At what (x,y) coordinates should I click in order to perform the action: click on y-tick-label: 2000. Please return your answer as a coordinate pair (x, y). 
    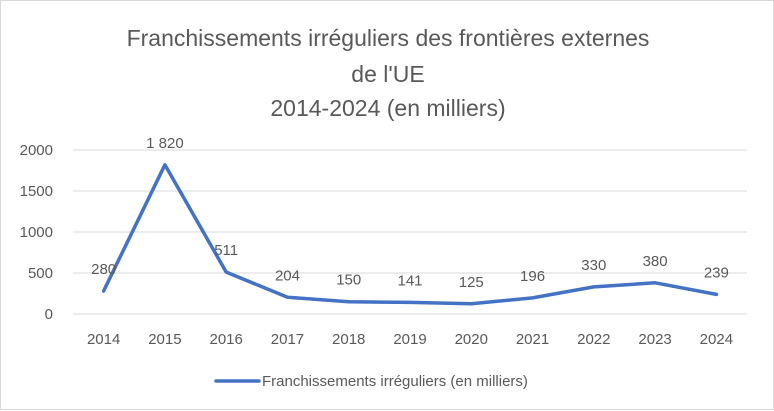
    Looking at the image, I should click on (36, 150).